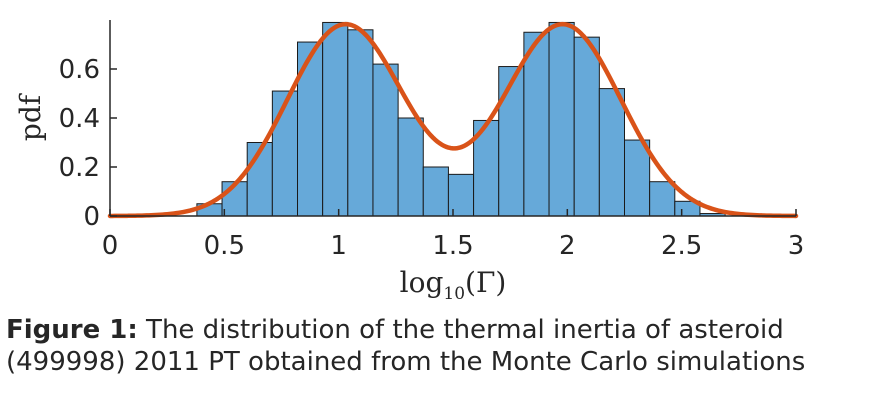 The height and width of the screenshot is (410, 874). Describe the element at coordinates (422, 282) in the screenshot. I see `x-axis-title-main: log` at that location.